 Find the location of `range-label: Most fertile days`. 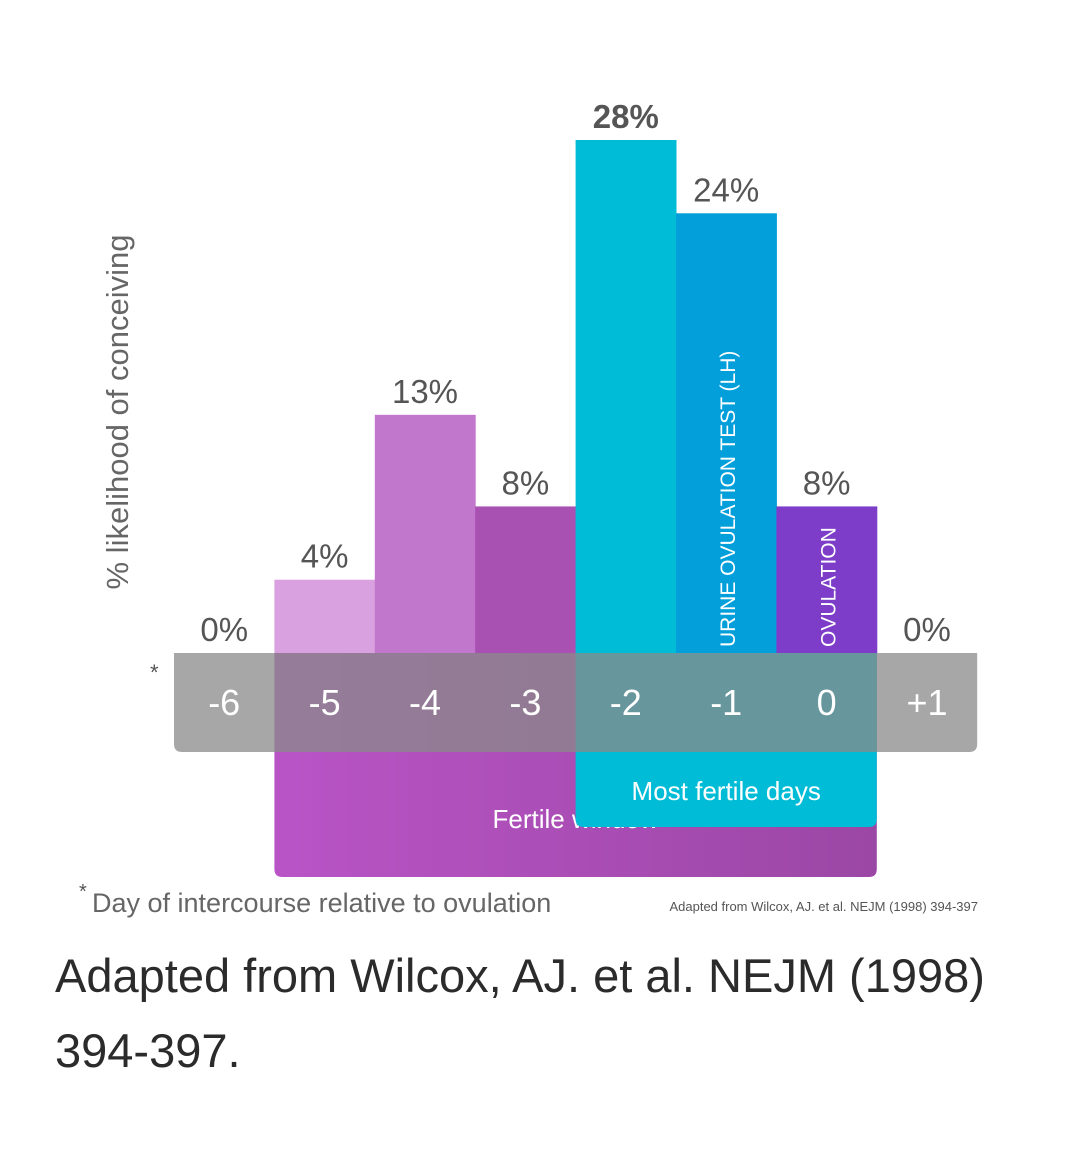

range-label: Most fertile days is located at coordinates (726, 791).